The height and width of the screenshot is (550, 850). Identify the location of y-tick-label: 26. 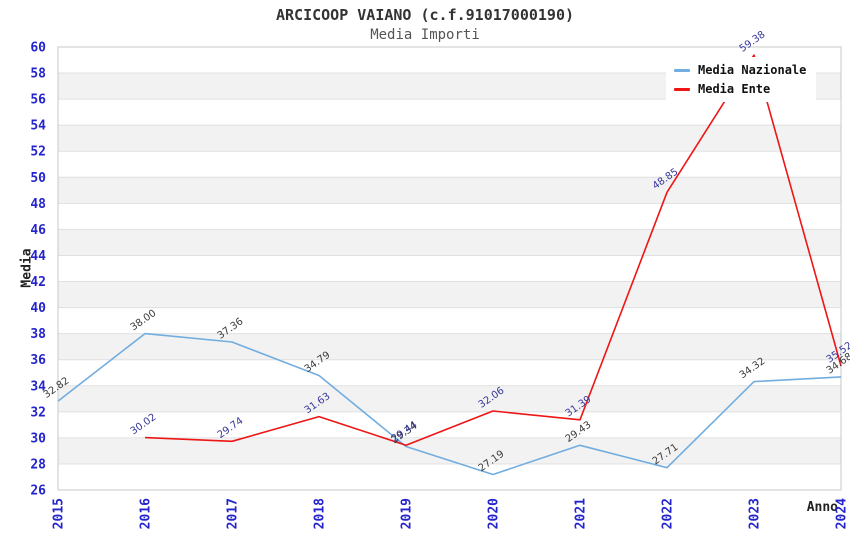
(38, 491).